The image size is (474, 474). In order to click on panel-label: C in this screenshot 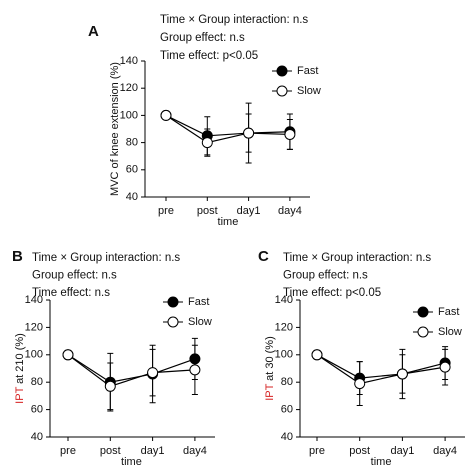, I will do `click(263, 256)`.